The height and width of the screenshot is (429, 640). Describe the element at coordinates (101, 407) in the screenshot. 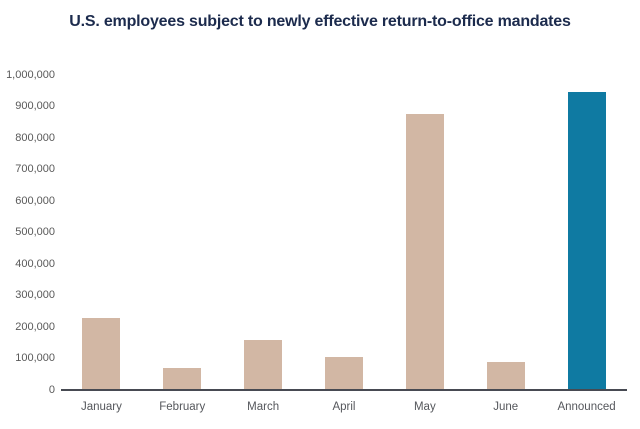

I see `x-axis-label-january: January` at that location.